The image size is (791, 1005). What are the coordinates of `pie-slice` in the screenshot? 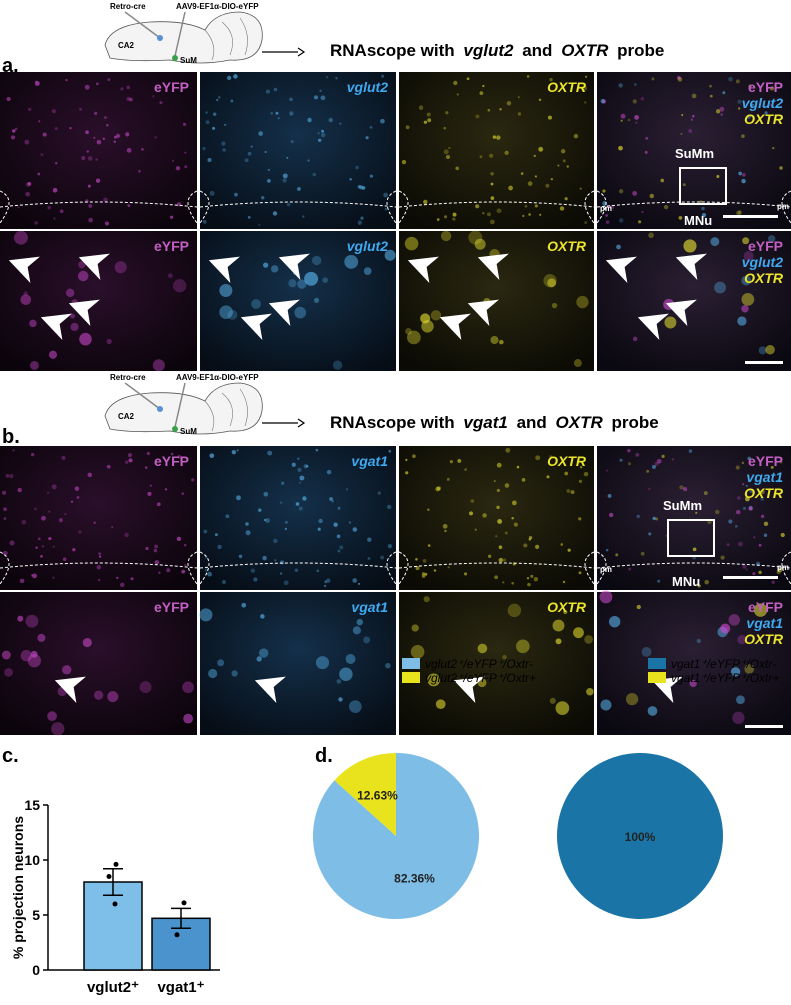 It's located at (639, 836).